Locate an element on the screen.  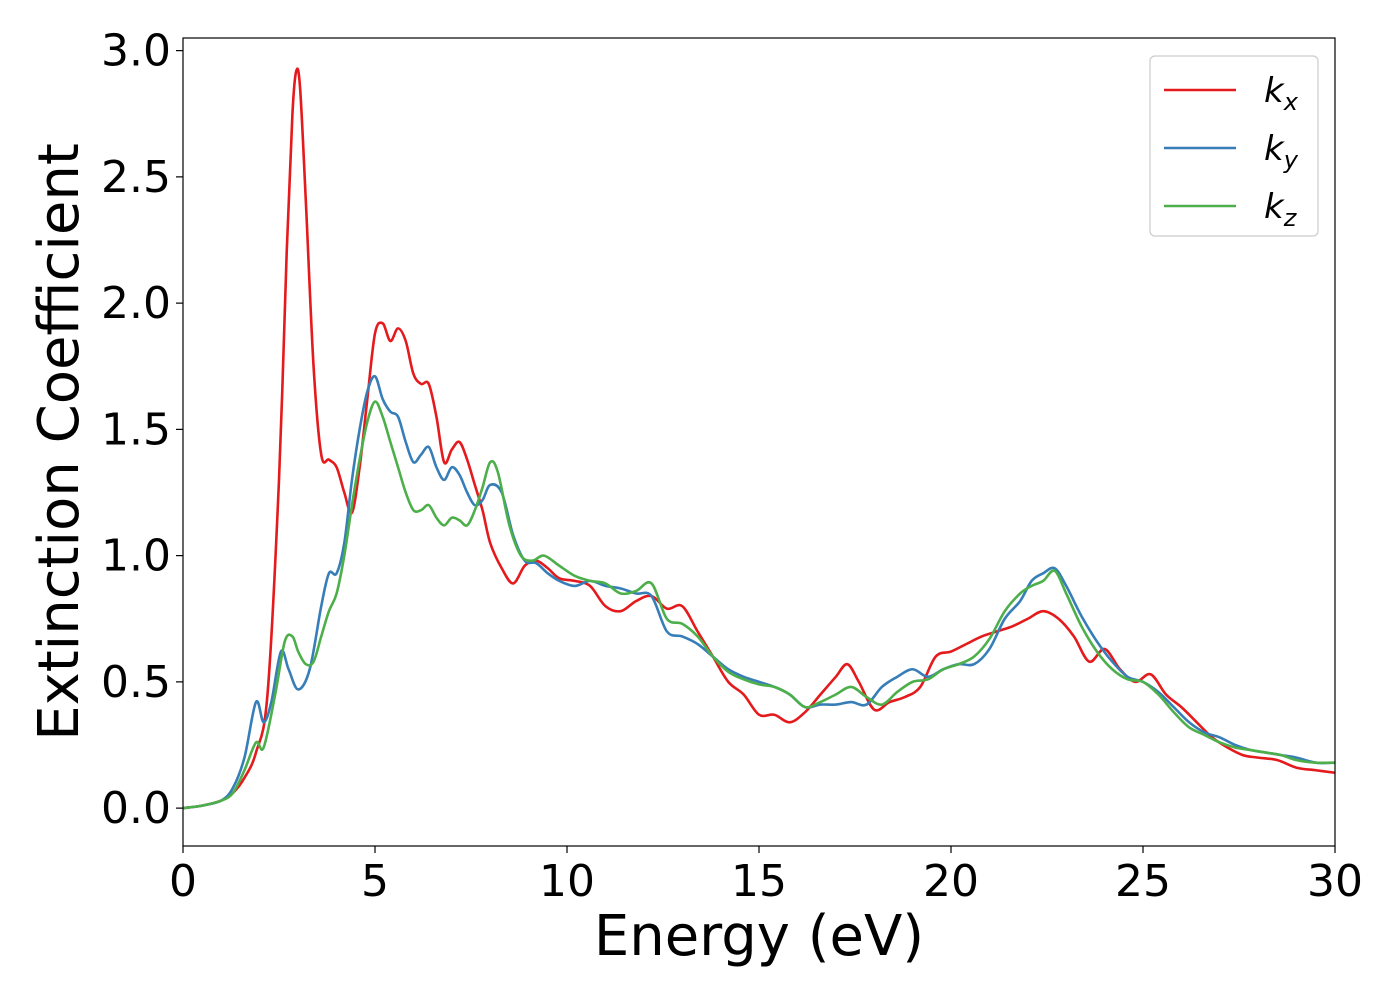
x-tick-label: 30 is located at coordinates (1335, 881).